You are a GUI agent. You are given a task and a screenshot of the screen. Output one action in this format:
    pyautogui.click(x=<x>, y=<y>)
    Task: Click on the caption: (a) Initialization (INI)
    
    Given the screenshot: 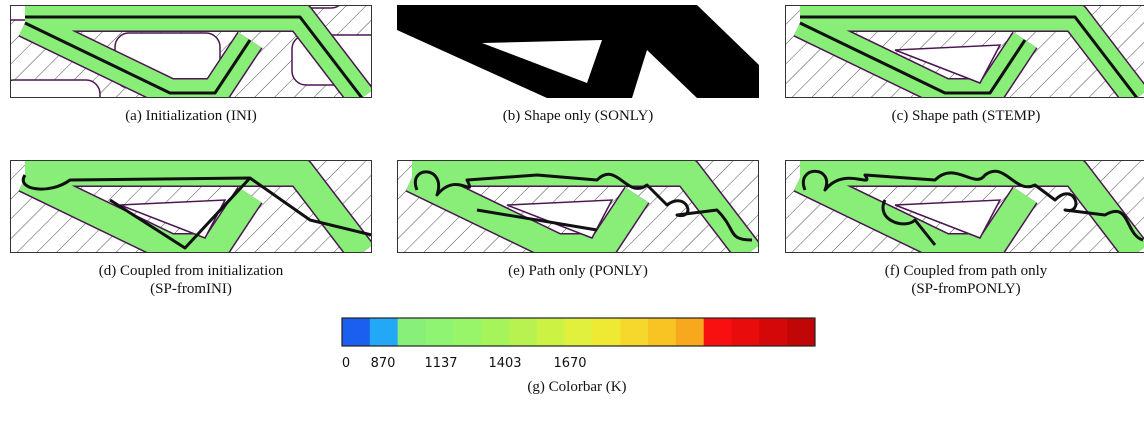 What is the action you would take?
    pyautogui.click(x=191, y=116)
    